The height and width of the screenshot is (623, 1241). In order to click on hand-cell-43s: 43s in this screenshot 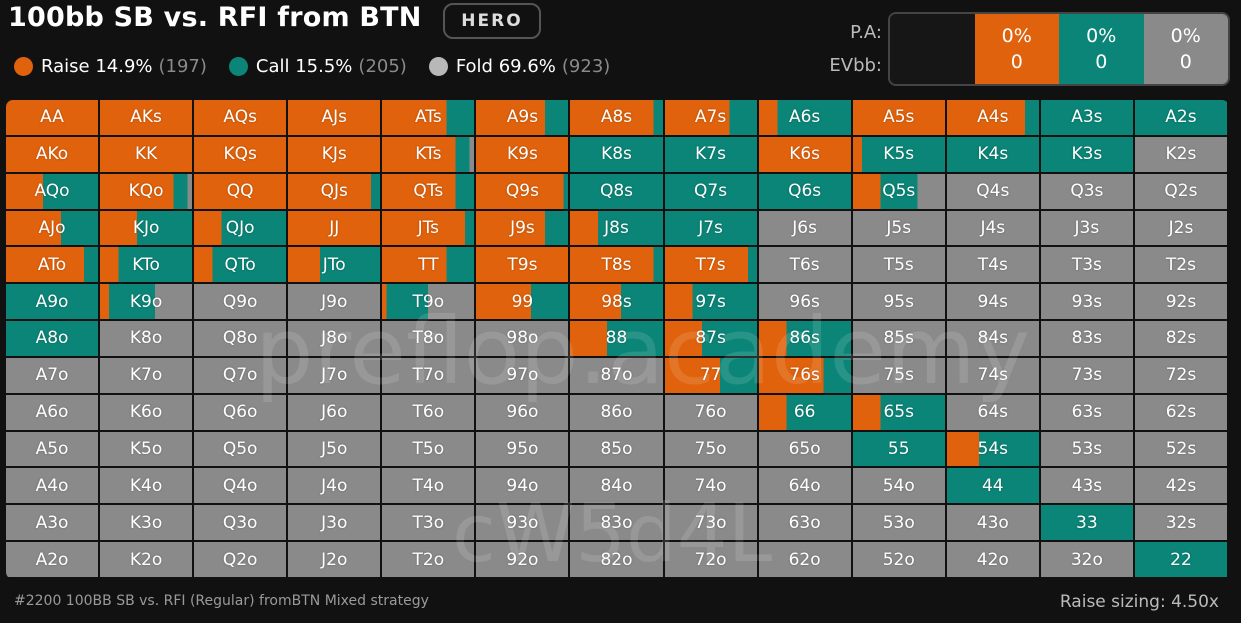, I will do `click(1086, 486)`.